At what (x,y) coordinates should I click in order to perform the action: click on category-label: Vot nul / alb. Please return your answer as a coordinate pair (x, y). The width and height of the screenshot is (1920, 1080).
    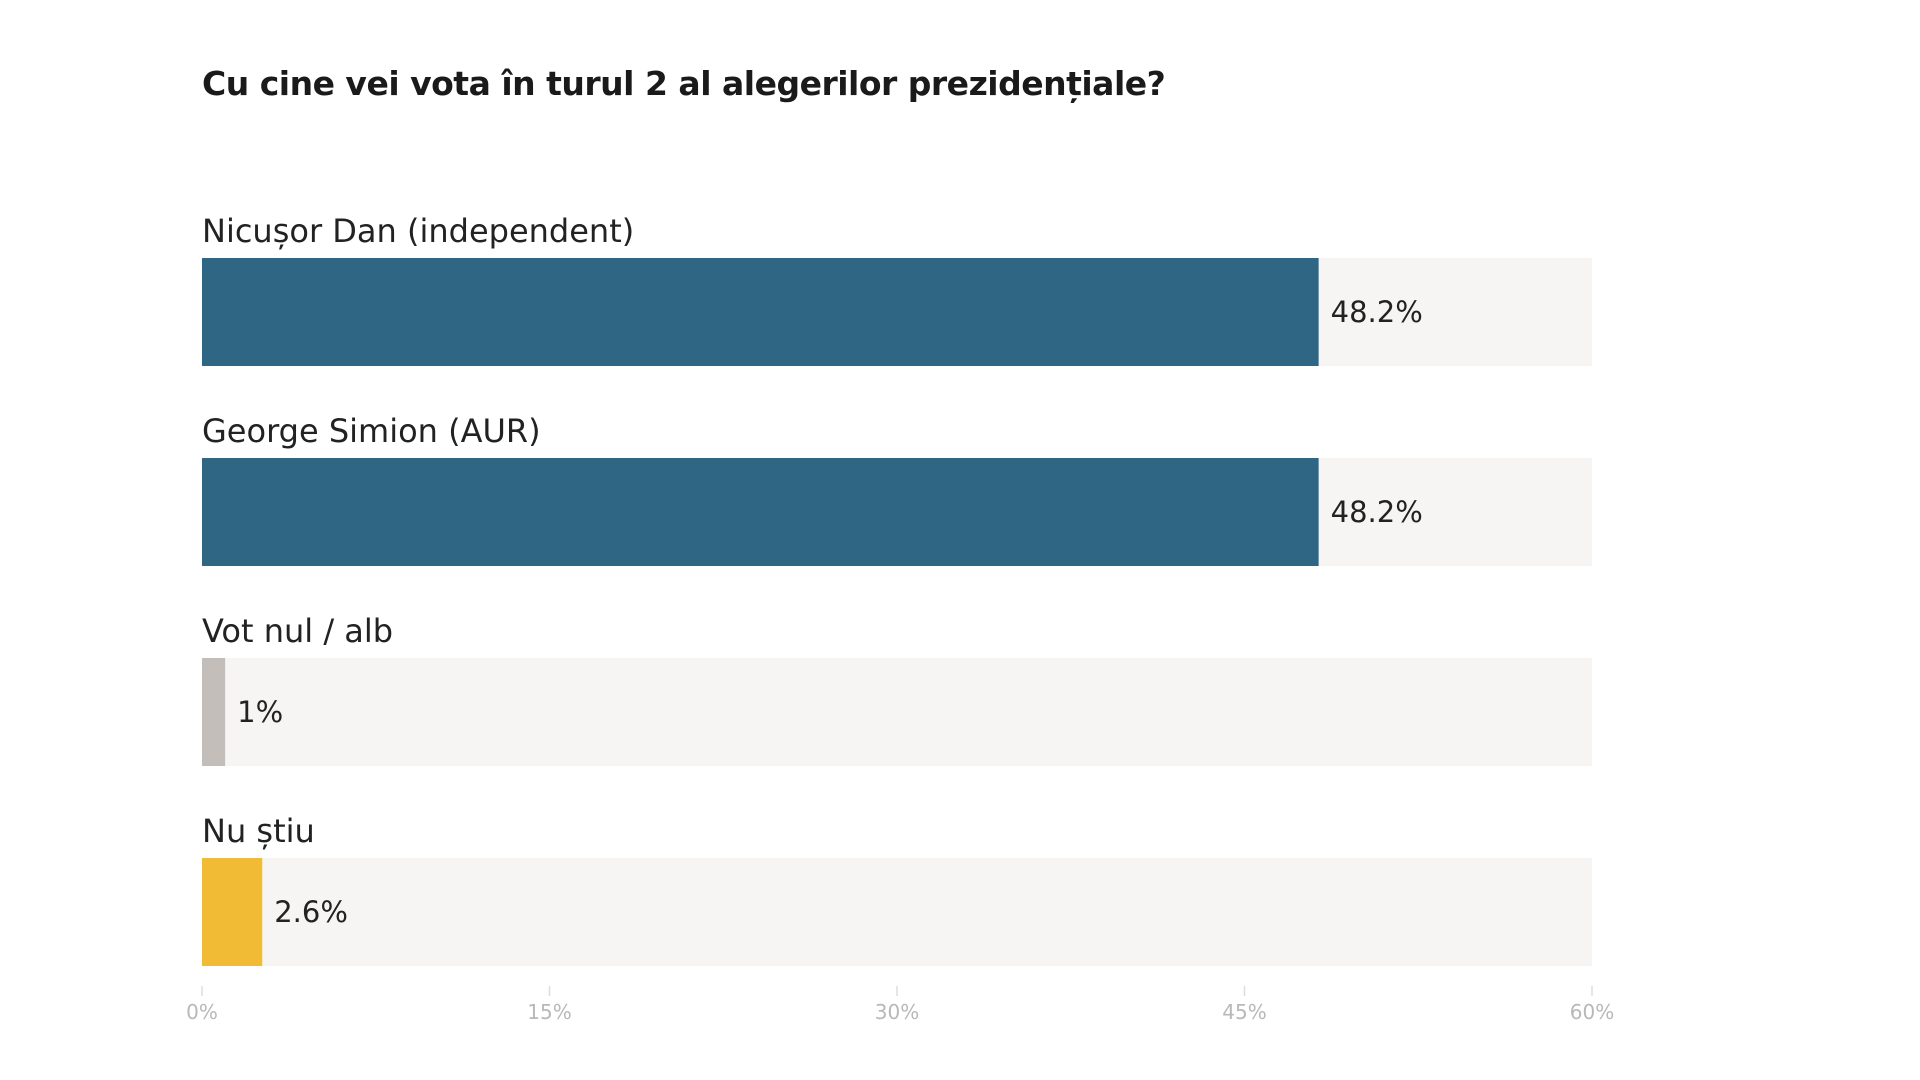
    Looking at the image, I should click on (297, 631).